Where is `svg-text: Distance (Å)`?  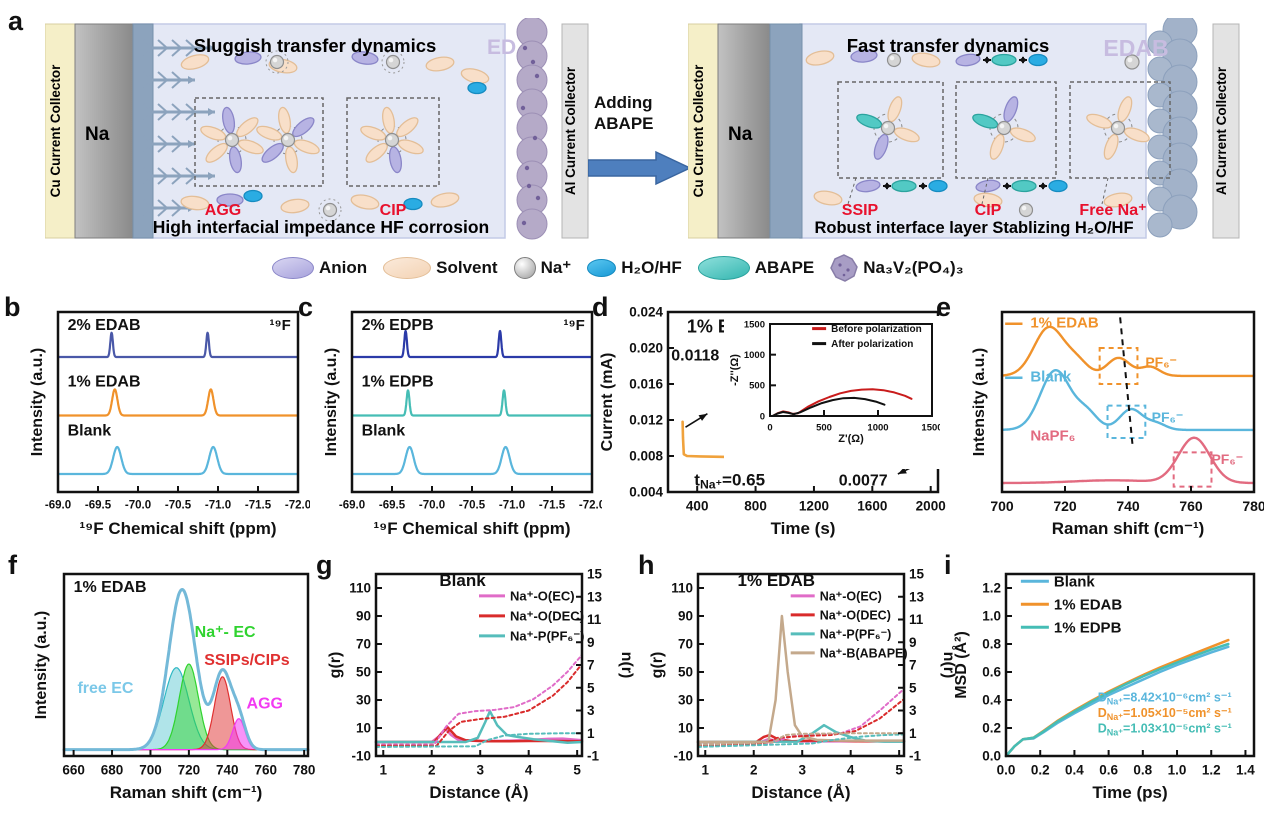 svg-text: Distance (Å) is located at coordinates (478, 792).